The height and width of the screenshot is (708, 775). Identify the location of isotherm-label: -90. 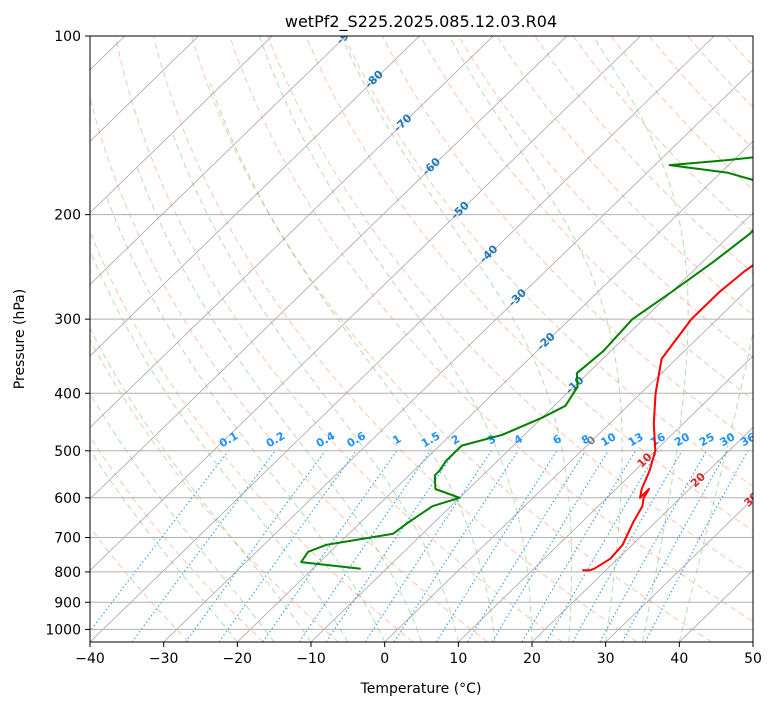
(346, 35).